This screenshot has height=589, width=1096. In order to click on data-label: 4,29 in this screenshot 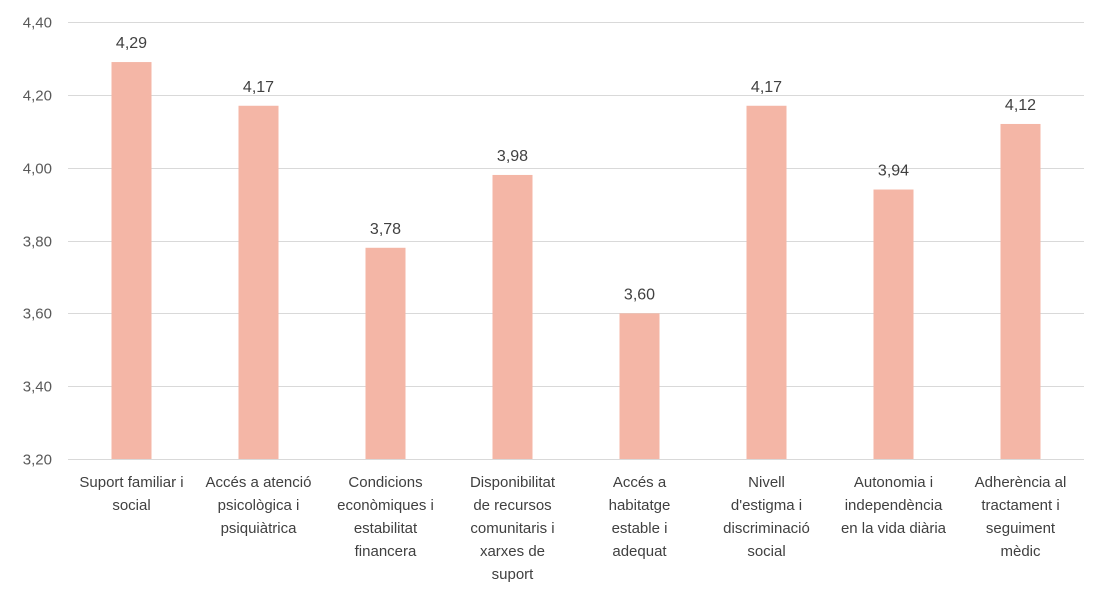, I will do `click(131, 43)`.